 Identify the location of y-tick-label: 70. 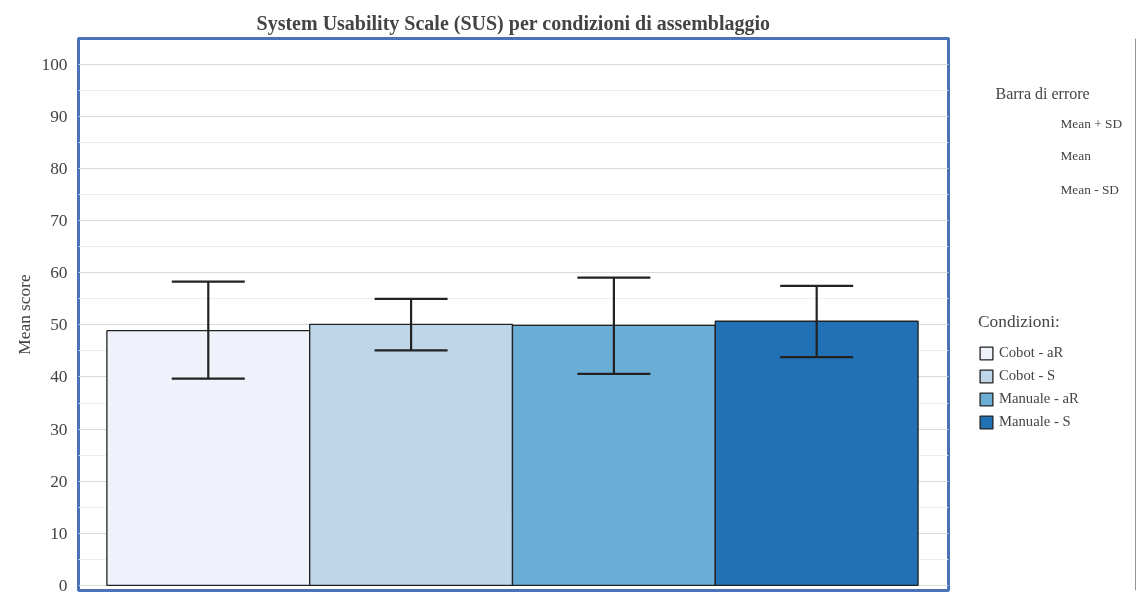
(59, 221).